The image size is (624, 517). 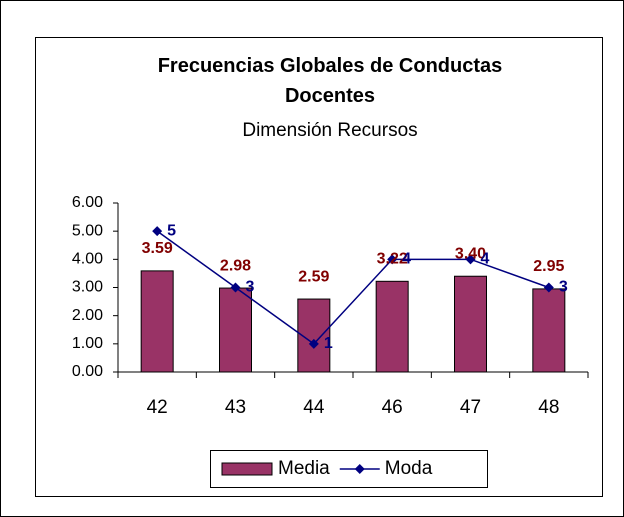 What do you see at coordinates (313, 276) in the screenshot?
I see `data-label: 2.59` at bounding box center [313, 276].